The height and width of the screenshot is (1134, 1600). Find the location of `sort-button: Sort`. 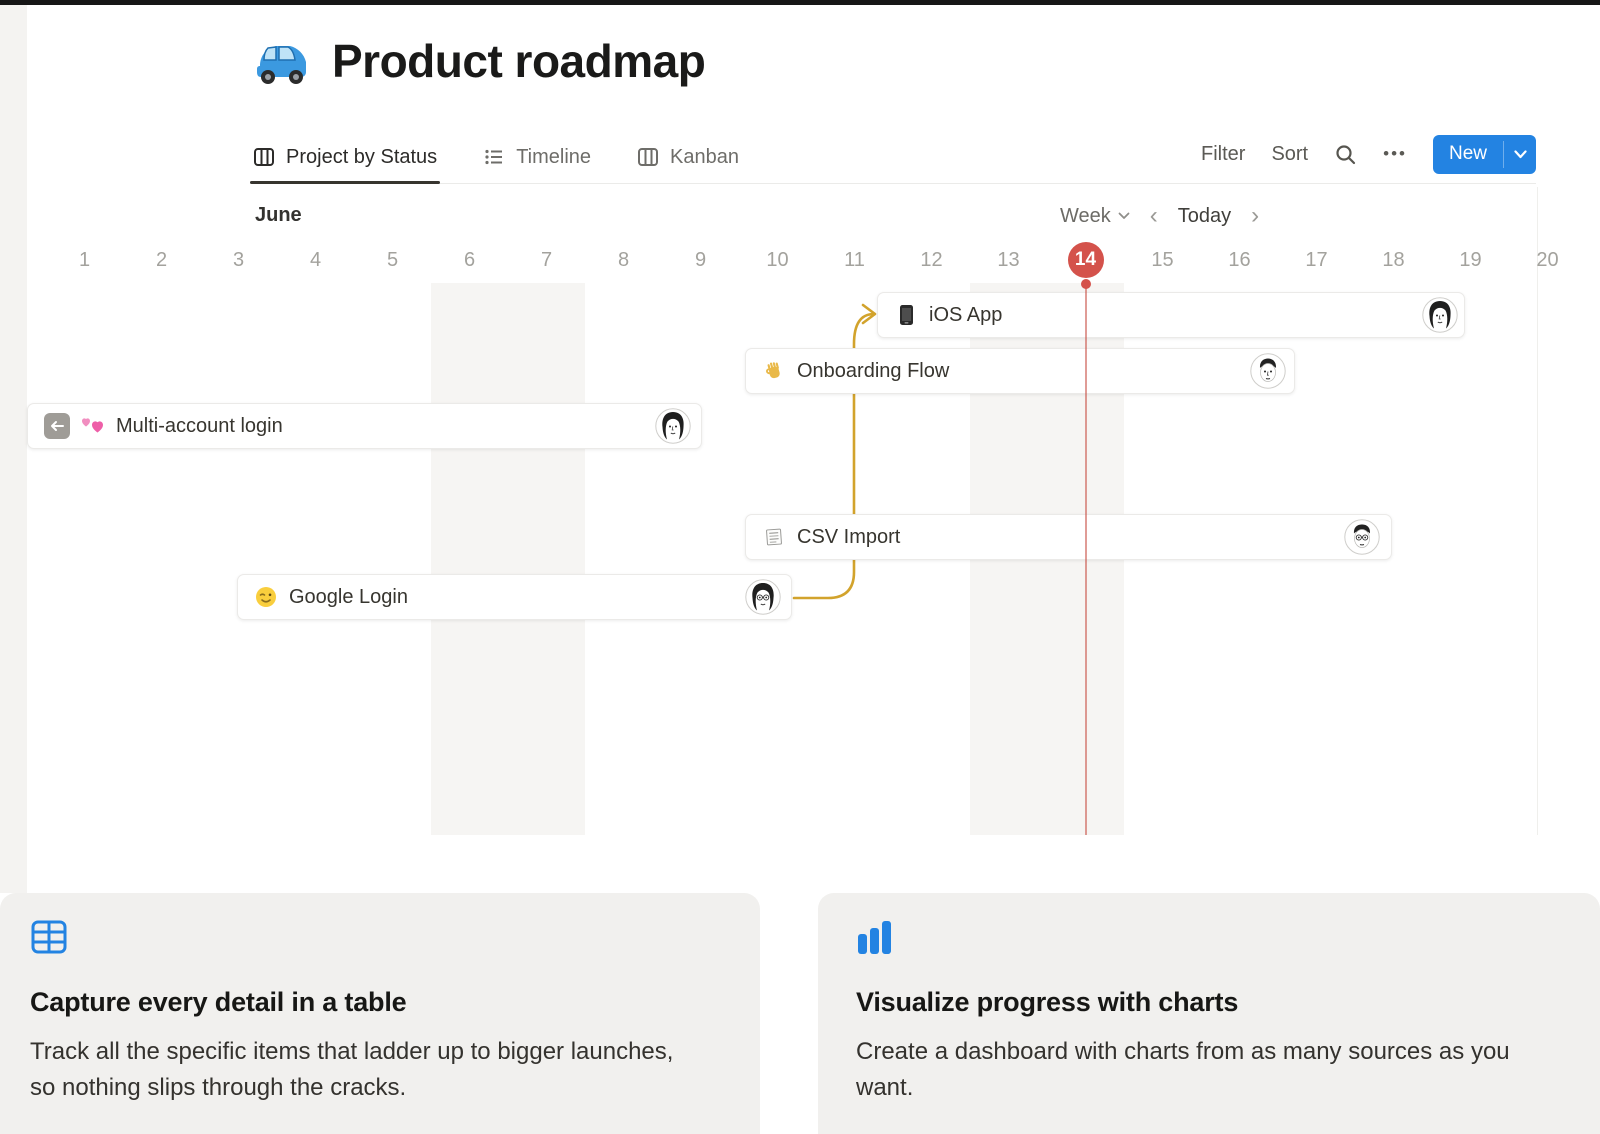

sort-button: Sort is located at coordinates (1290, 153).